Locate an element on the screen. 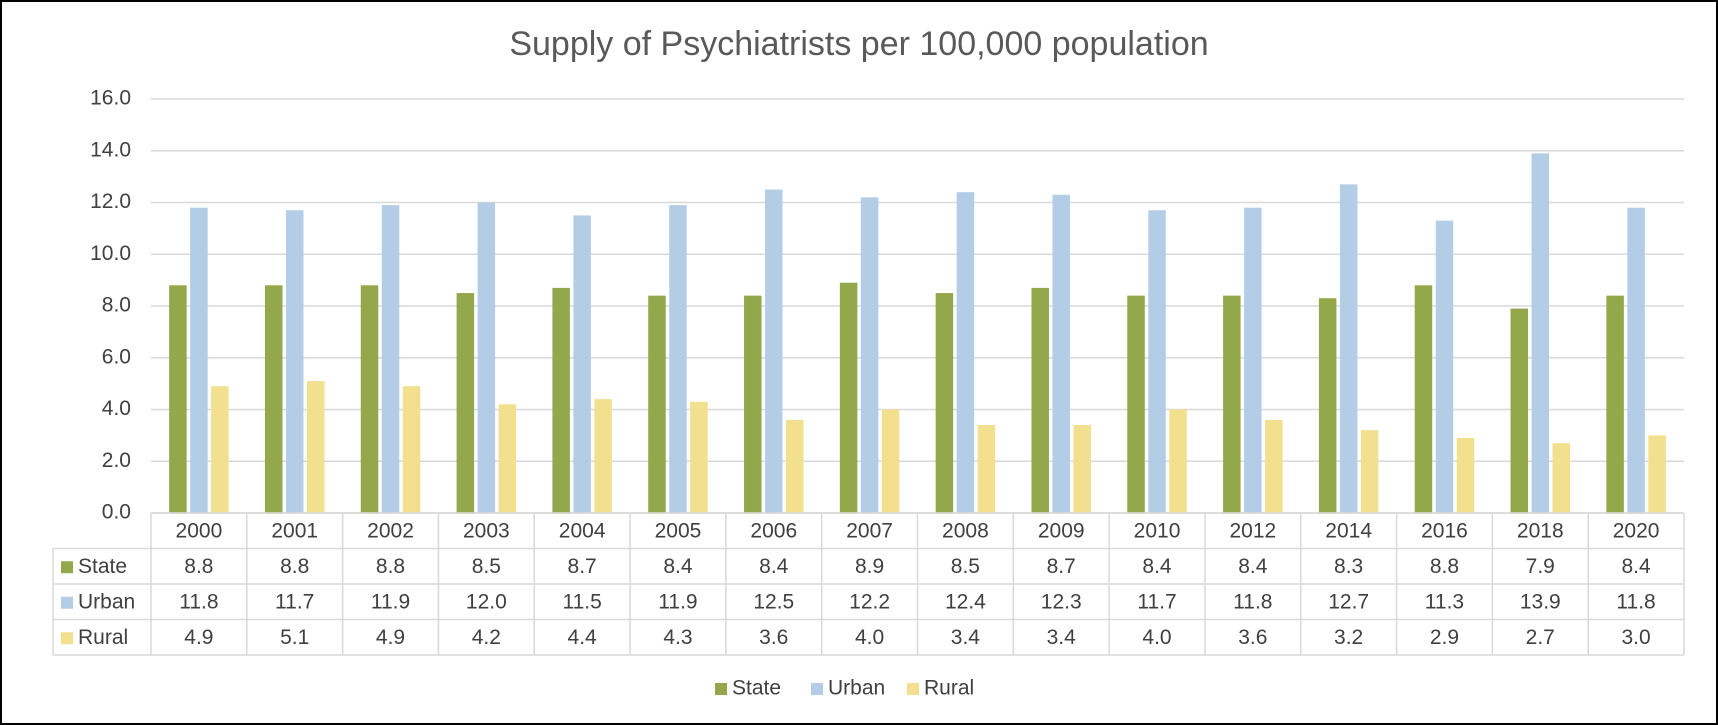 Image resolution: width=1718 pixels, height=725 pixels. table-cell: 11.7 is located at coordinates (294, 601).